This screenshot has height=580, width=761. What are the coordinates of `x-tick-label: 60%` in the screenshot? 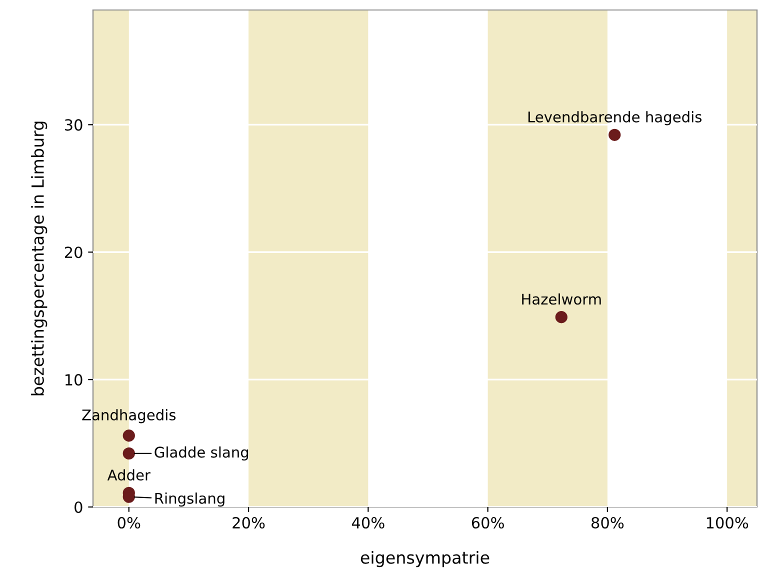 It's located at (488, 522).